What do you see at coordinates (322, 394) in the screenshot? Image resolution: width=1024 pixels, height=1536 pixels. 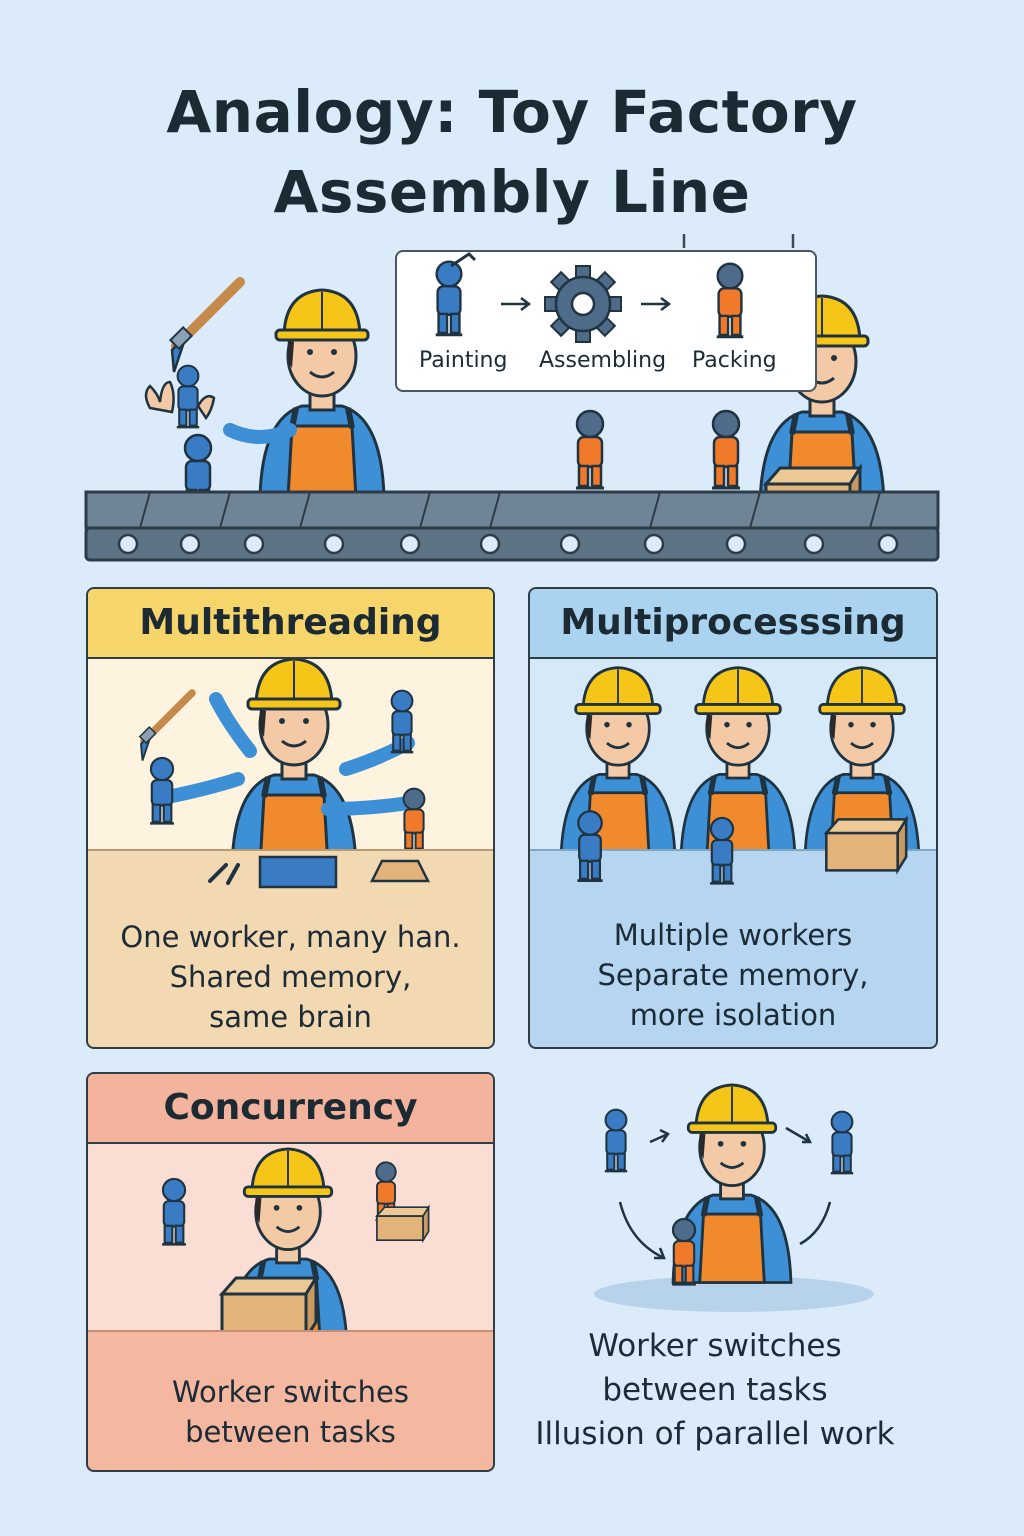 I see `painter-worker-figure` at bounding box center [322, 394].